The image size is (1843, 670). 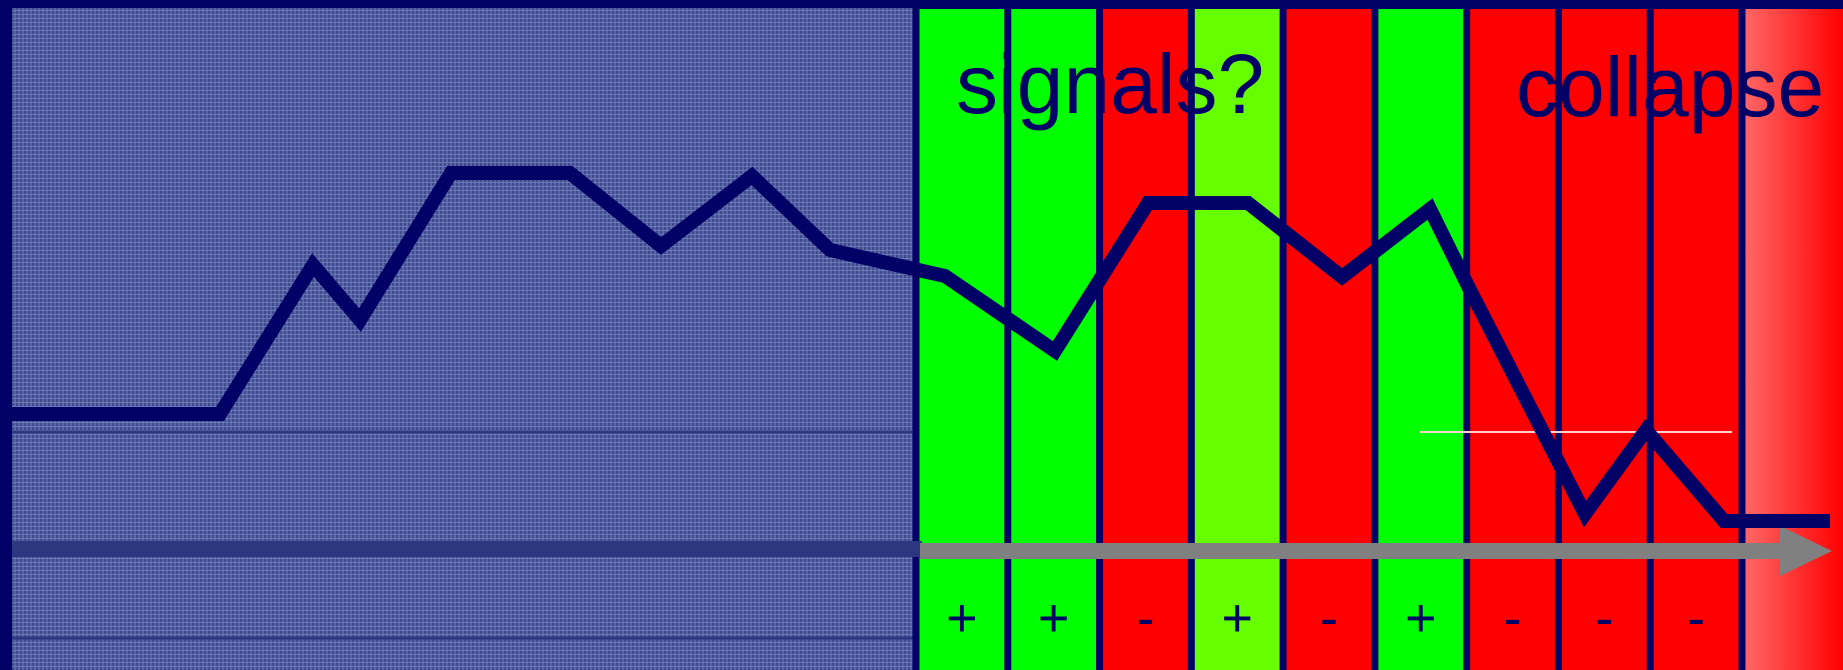 I want to click on time-axis-shadow, so click(x=467, y=549).